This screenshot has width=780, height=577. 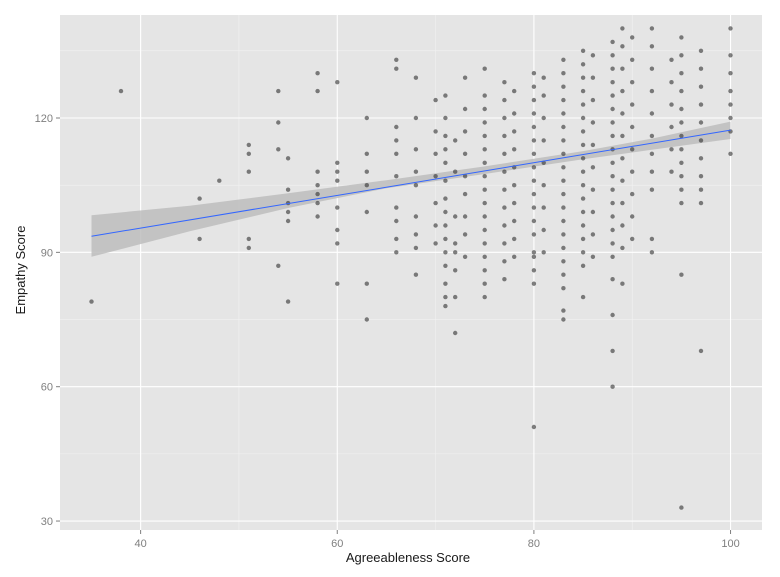 I want to click on y-tick-label: 120, so click(x=44, y=119).